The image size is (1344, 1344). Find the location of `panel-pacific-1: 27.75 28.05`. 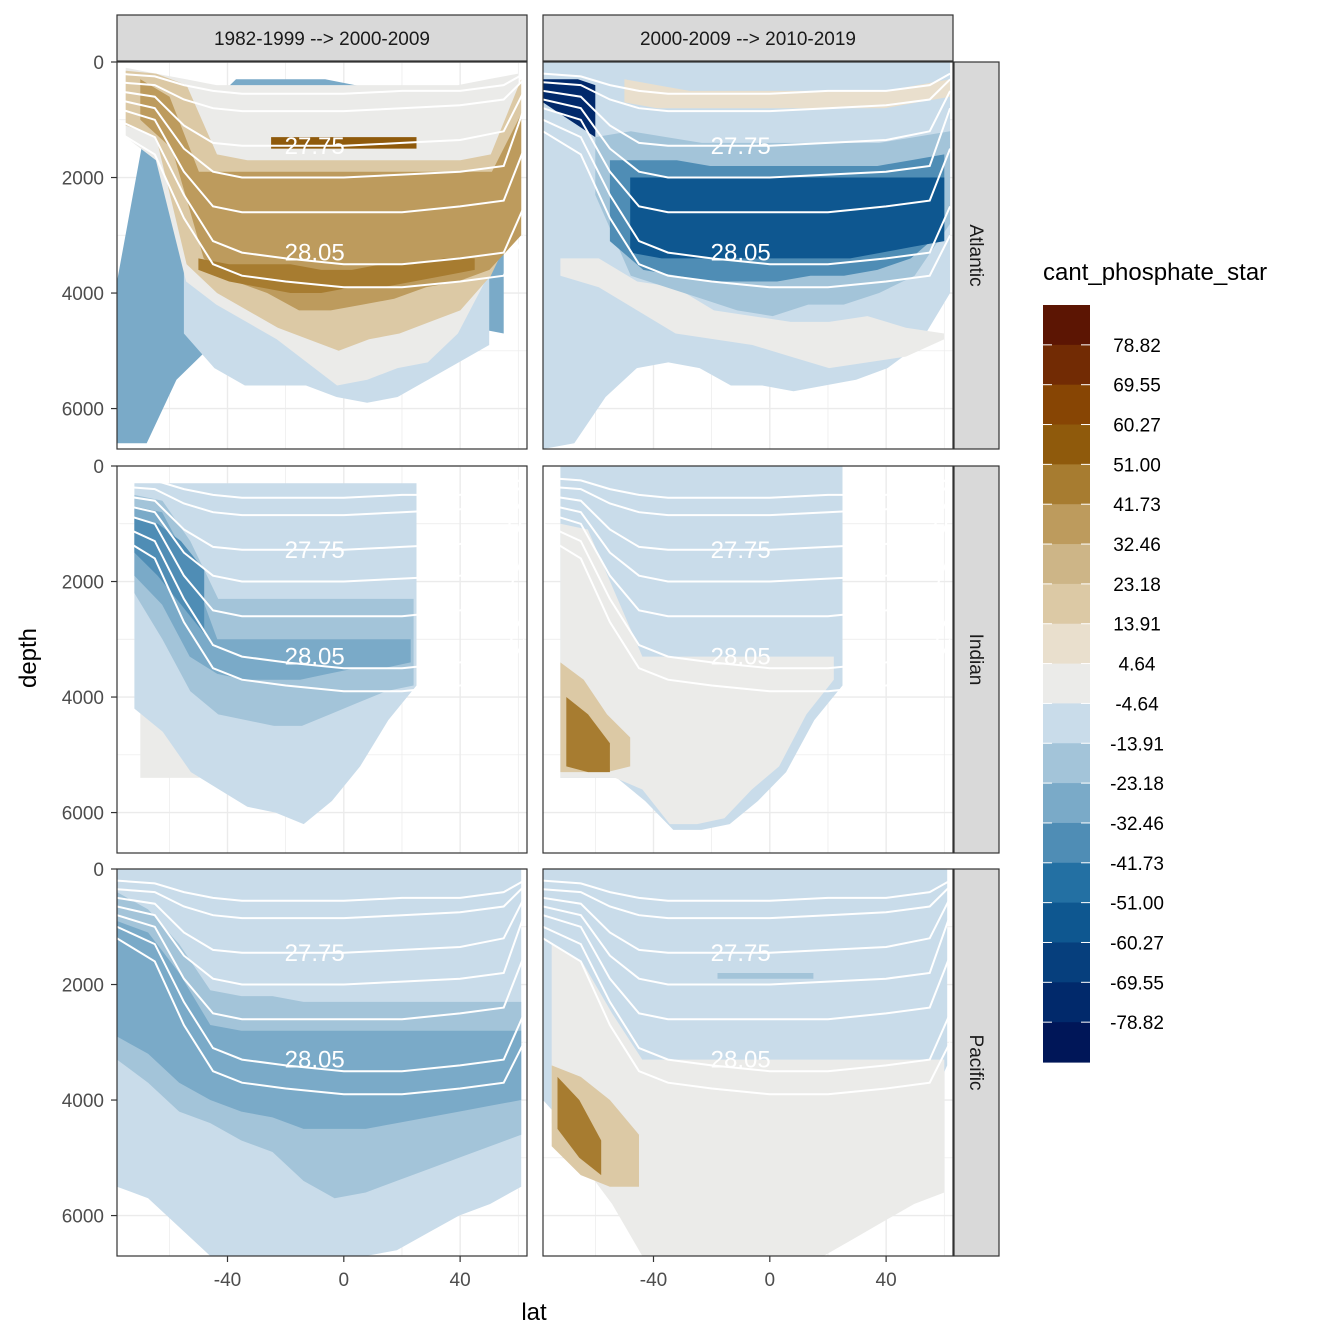

panel-pacific-1: 27.75 28.05 is located at coordinates (322, 1062).